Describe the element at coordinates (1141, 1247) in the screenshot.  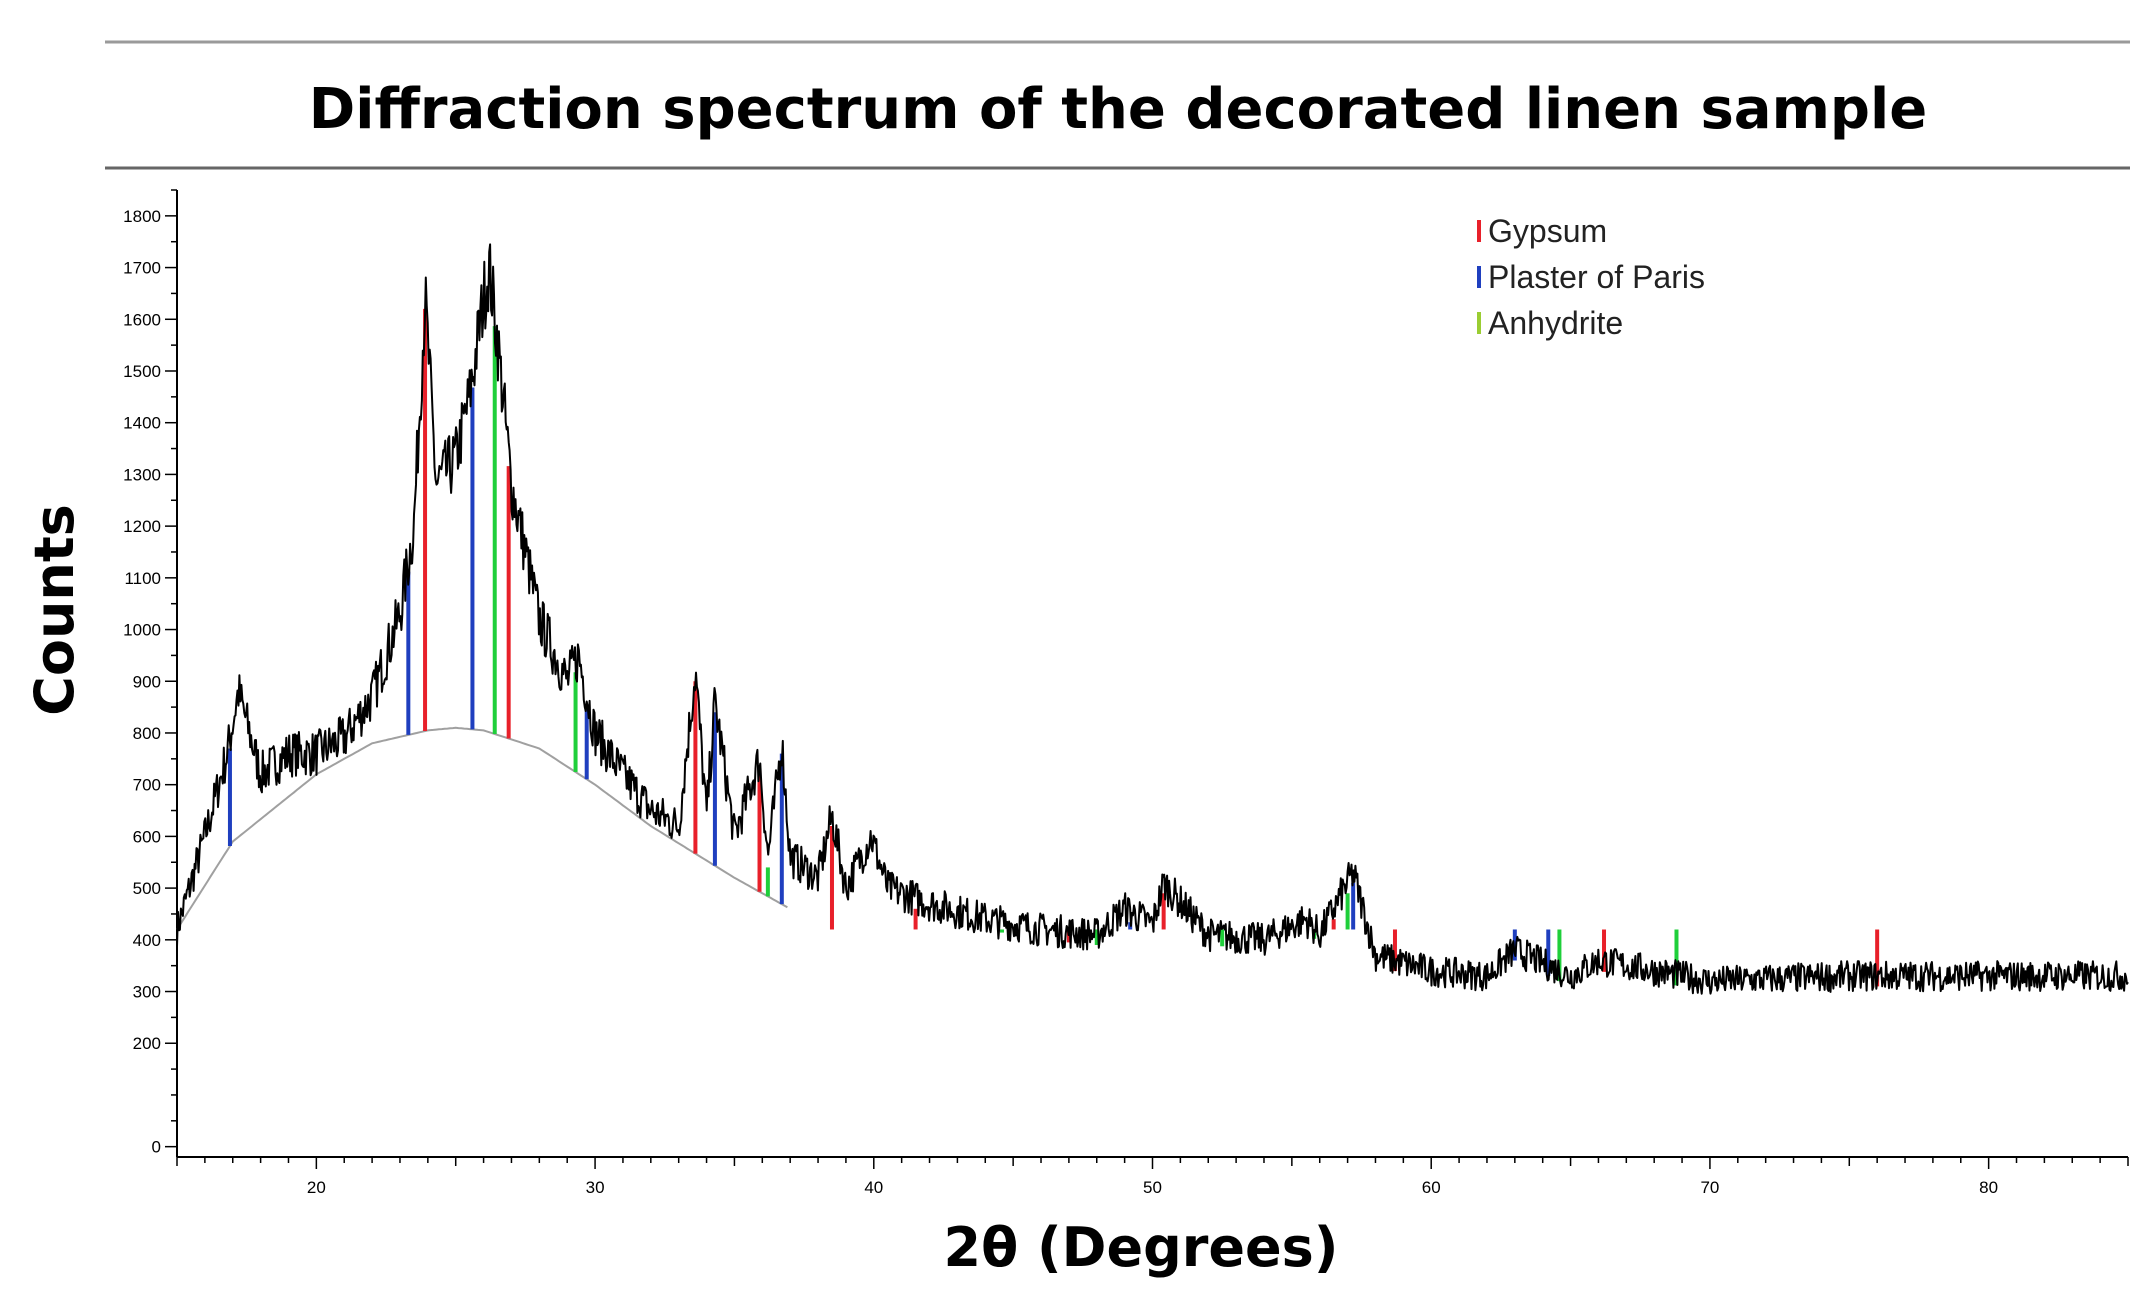
I see `x-axis-title: 2θ (Degrees)` at that location.